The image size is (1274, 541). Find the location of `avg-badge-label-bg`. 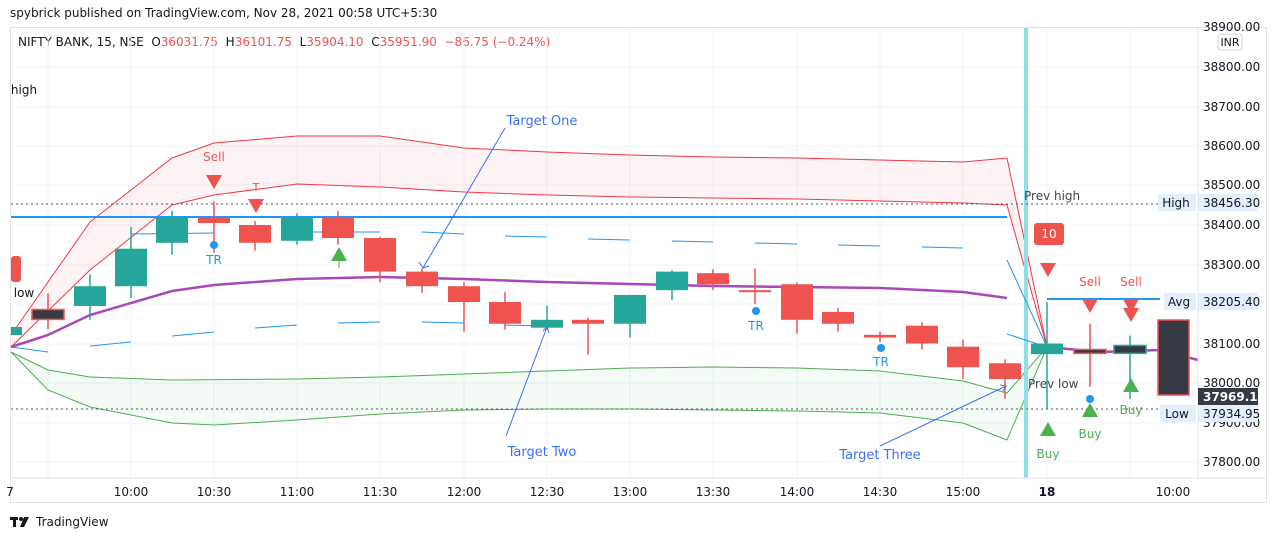

avg-badge-label-bg is located at coordinates (1180, 301).